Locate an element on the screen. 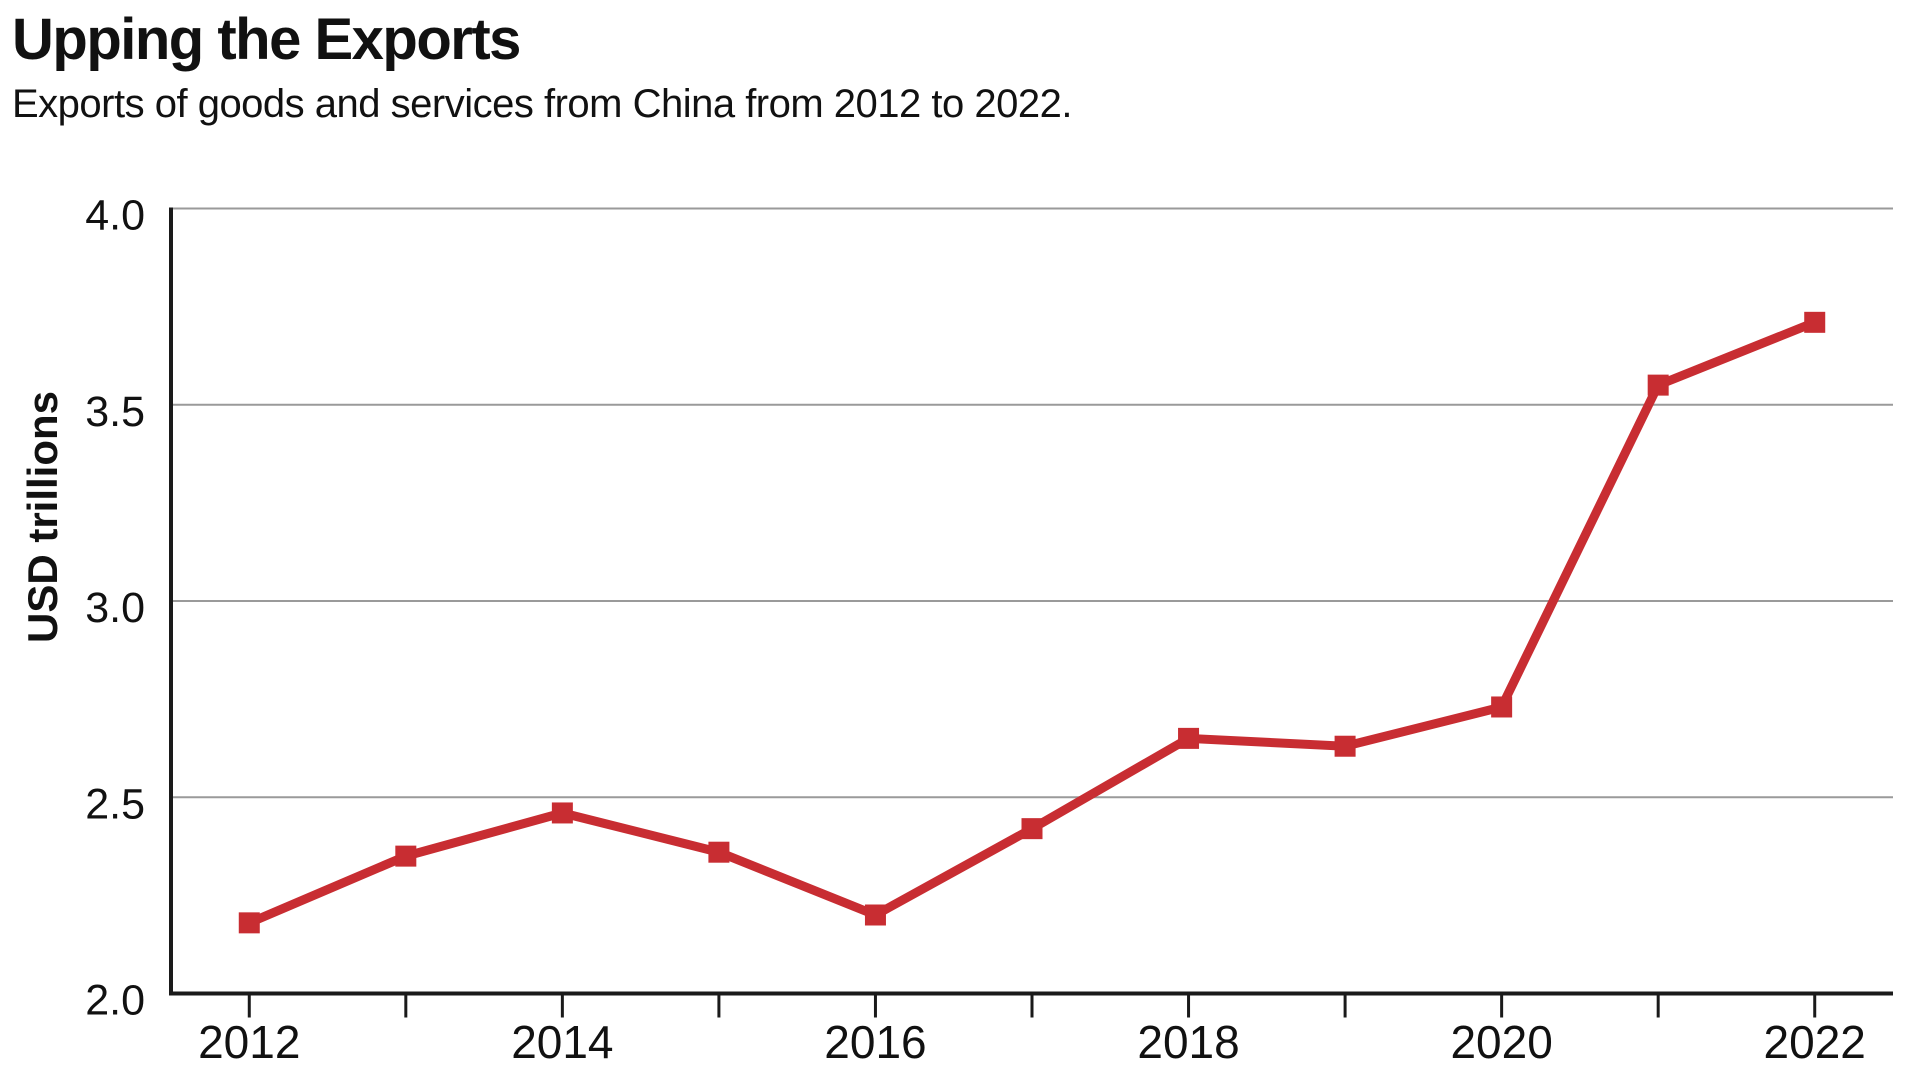 The height and width of the screenshot is (1070, 1920). data-point-2017 is located at coordinates (1032, 829).